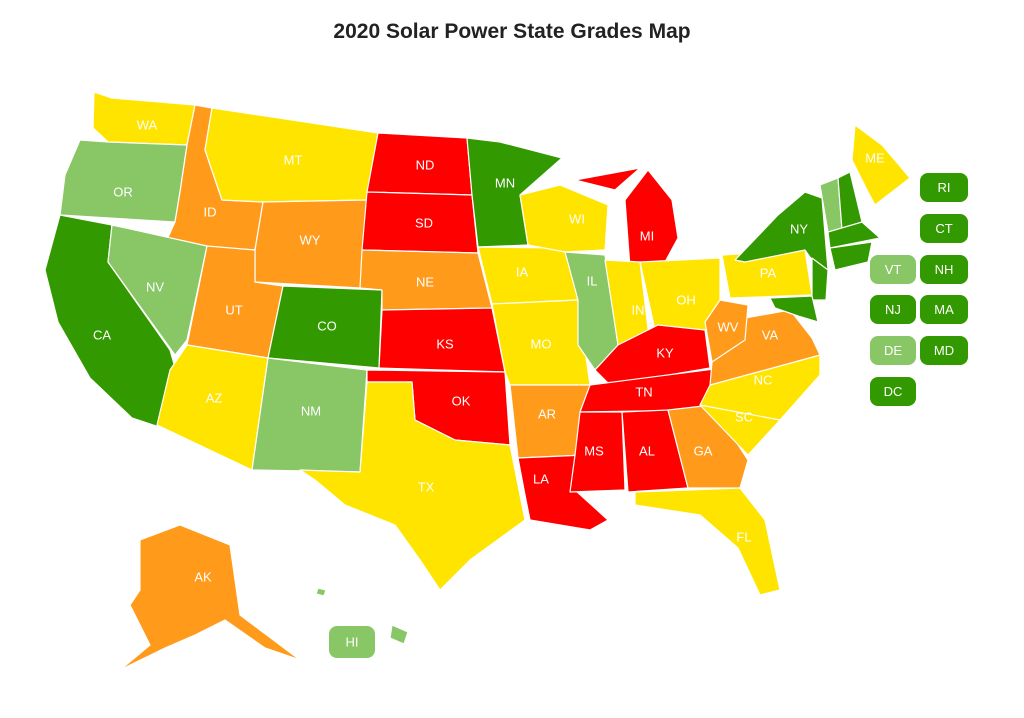  I want to click on state-ms, so click(597, 452).